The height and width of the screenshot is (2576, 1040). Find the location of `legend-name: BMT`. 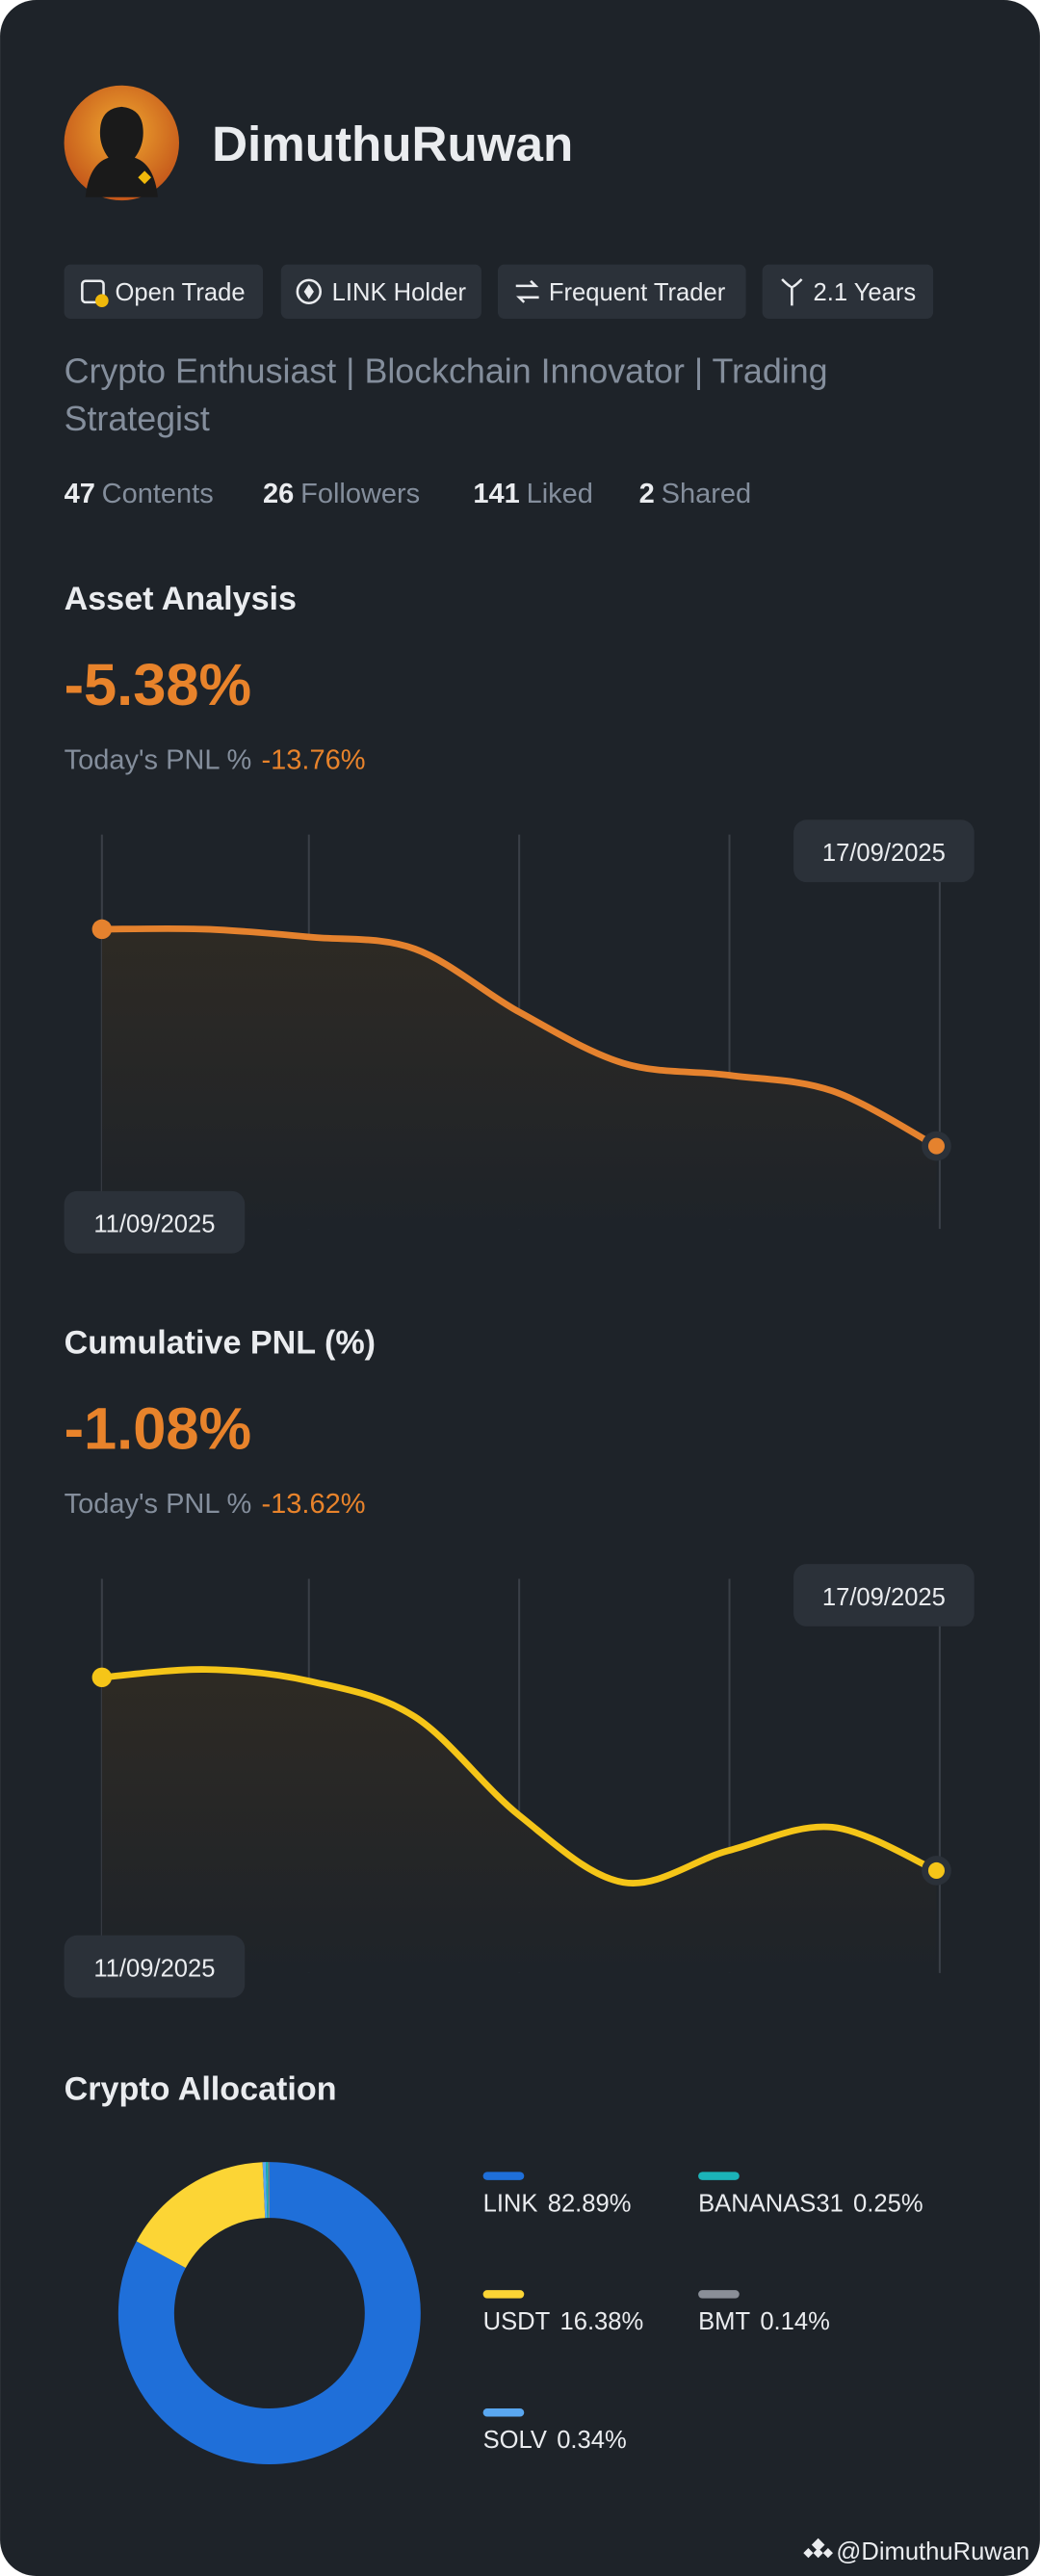

legend-name: BMT is located at coordinates (724, 2321).